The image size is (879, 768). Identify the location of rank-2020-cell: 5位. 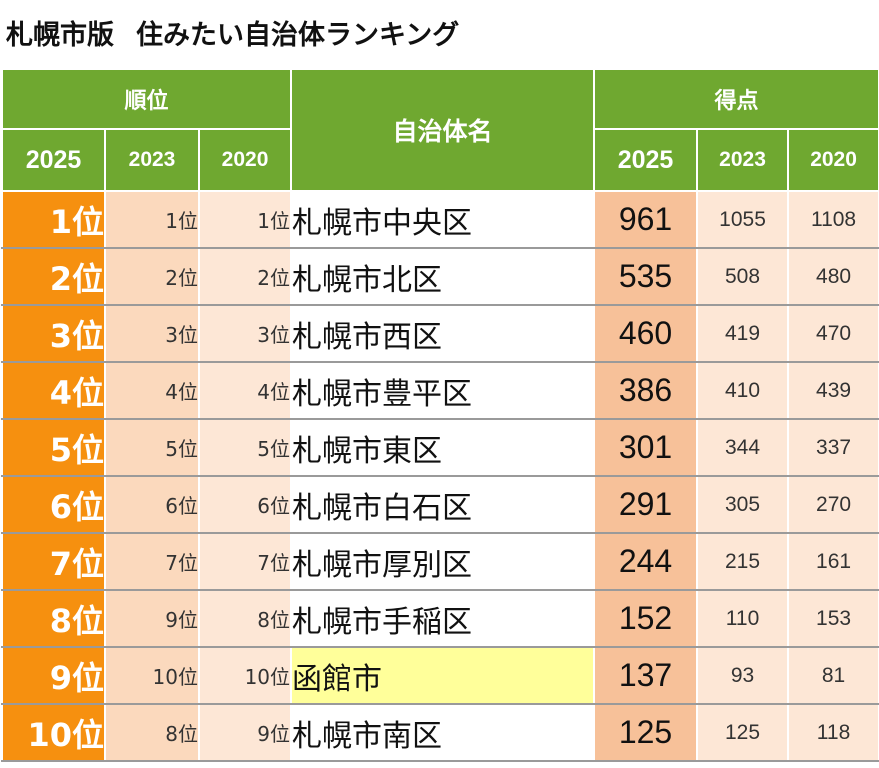
(245, 447).